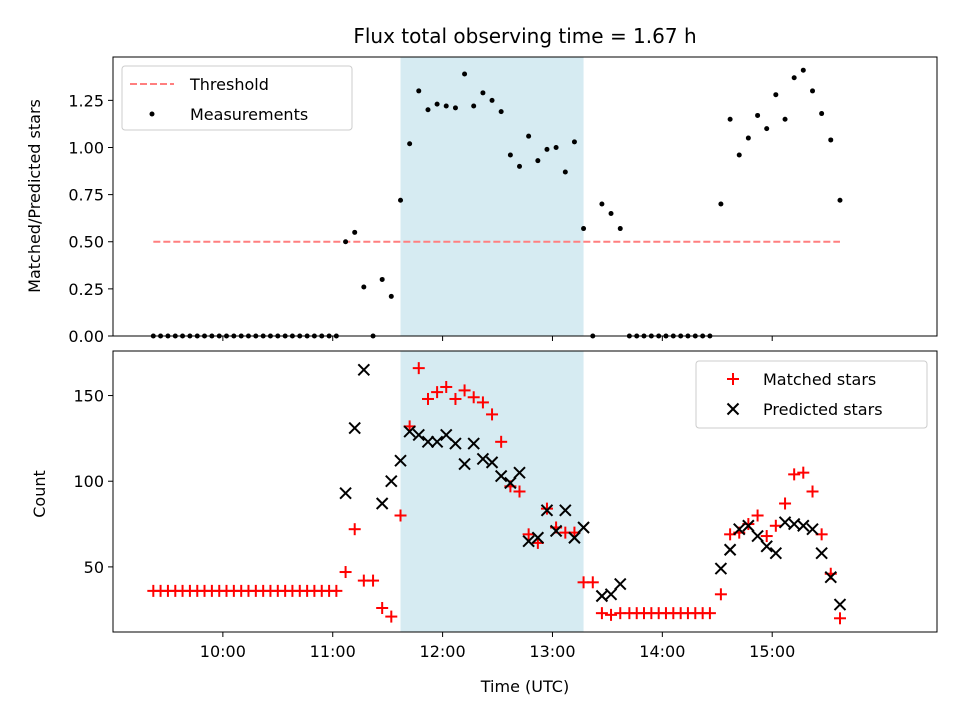 Image resolution: width=960 pixels, height=720 pixels. What do you see at coordinates (819, 379) in the screenshot?
I see `legend-matched-label: Matched stars` at bounding box center [819, 379].